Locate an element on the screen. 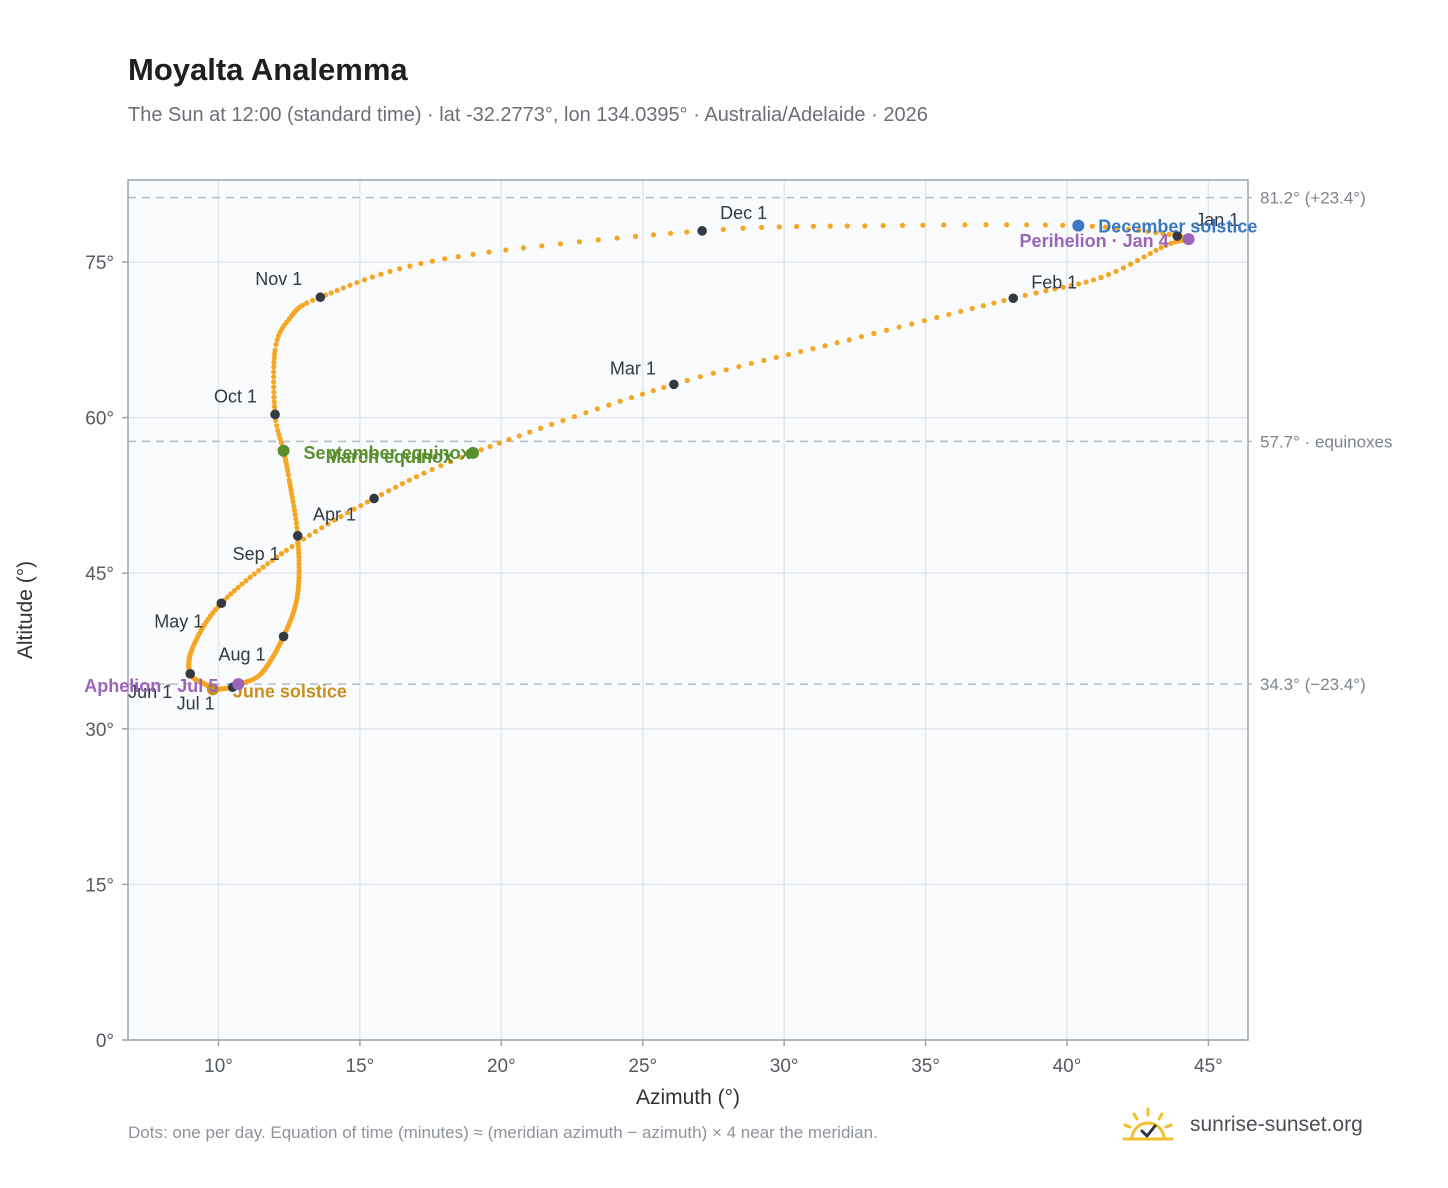 The height and width of the screenshot is (1188, 1448). event-label: September equinox is located at coordinates (387, 453).